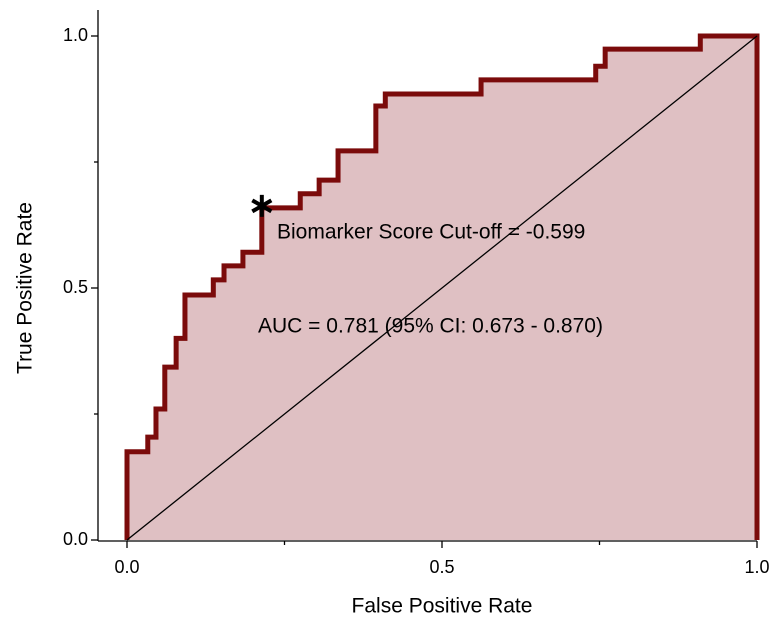  I want to click on x-axis-title: False Positive Rate, so click(442, 606).